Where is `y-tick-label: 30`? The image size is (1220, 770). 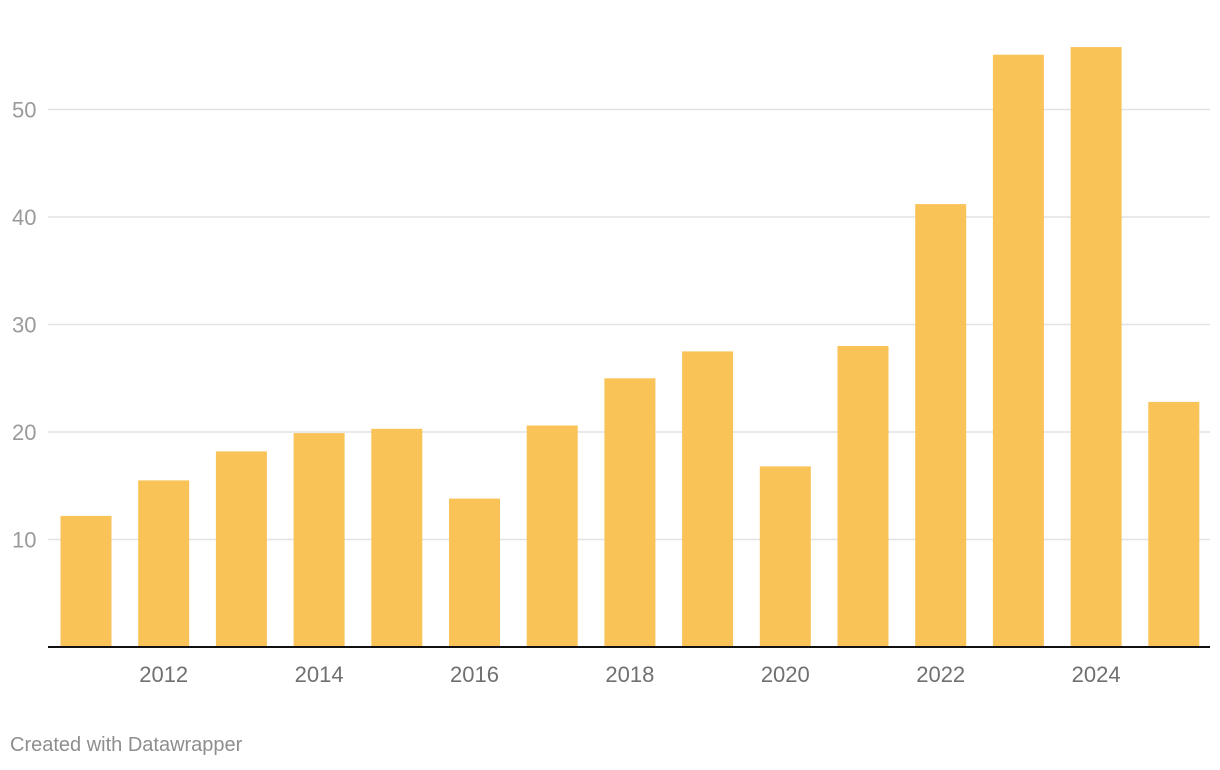
y-tick-label: 30 is located at coordinates (24, 325).